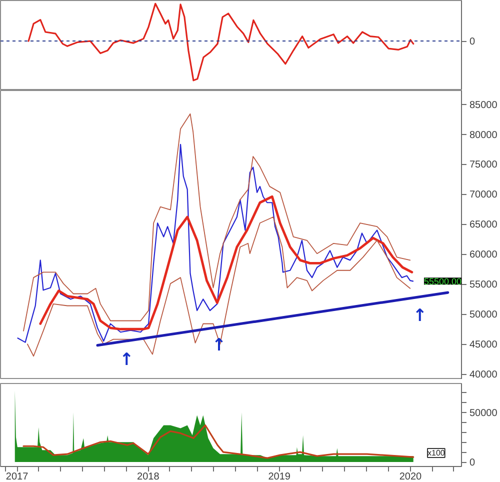  What do you see at coordinates (443, 281) in the screenshot?
I see `annotation: 55500.00` at bounding box center [443, 281].